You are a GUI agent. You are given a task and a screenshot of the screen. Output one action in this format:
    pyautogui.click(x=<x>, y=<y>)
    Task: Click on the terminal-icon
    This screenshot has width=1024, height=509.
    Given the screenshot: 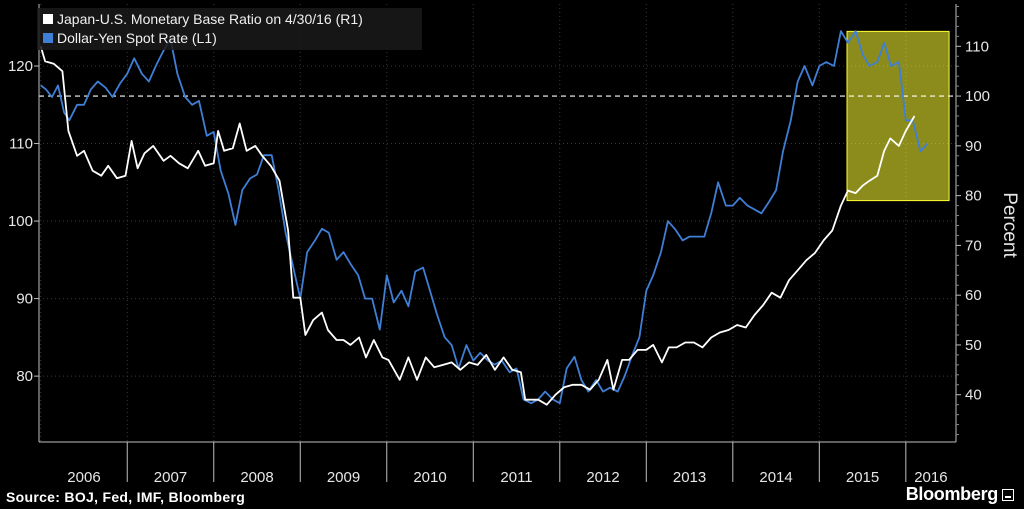 What is the action you would take?
    pyautogui.click(x=1008, y=495)
    